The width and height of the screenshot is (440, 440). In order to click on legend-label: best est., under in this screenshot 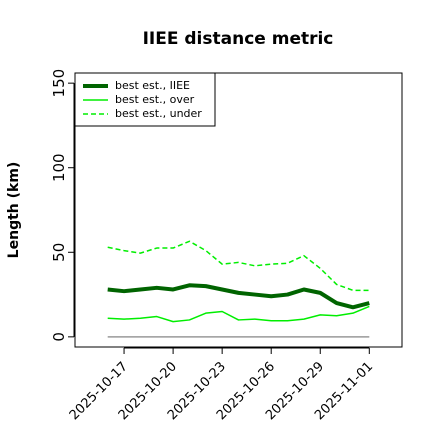, I will do `click(158, 113)`.